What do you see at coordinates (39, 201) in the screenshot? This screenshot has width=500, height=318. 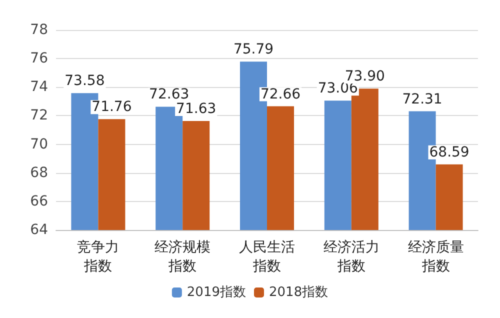 I see `y-tick-label: 66` at bounding box center [39, 201].